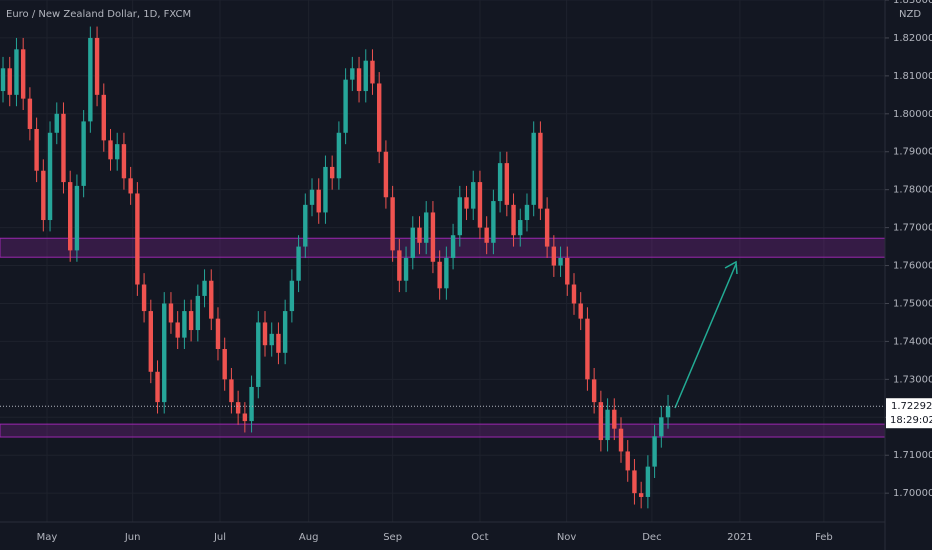  I want to click on x-tick-label: Dec, so click(651, 537).